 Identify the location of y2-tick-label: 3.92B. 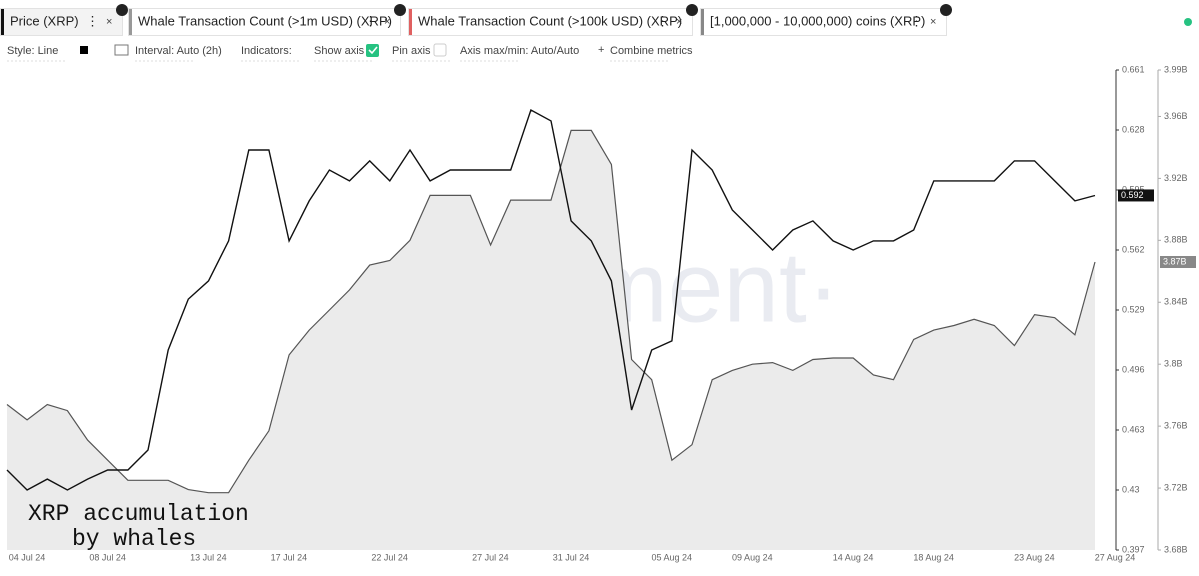
(1176, 178).